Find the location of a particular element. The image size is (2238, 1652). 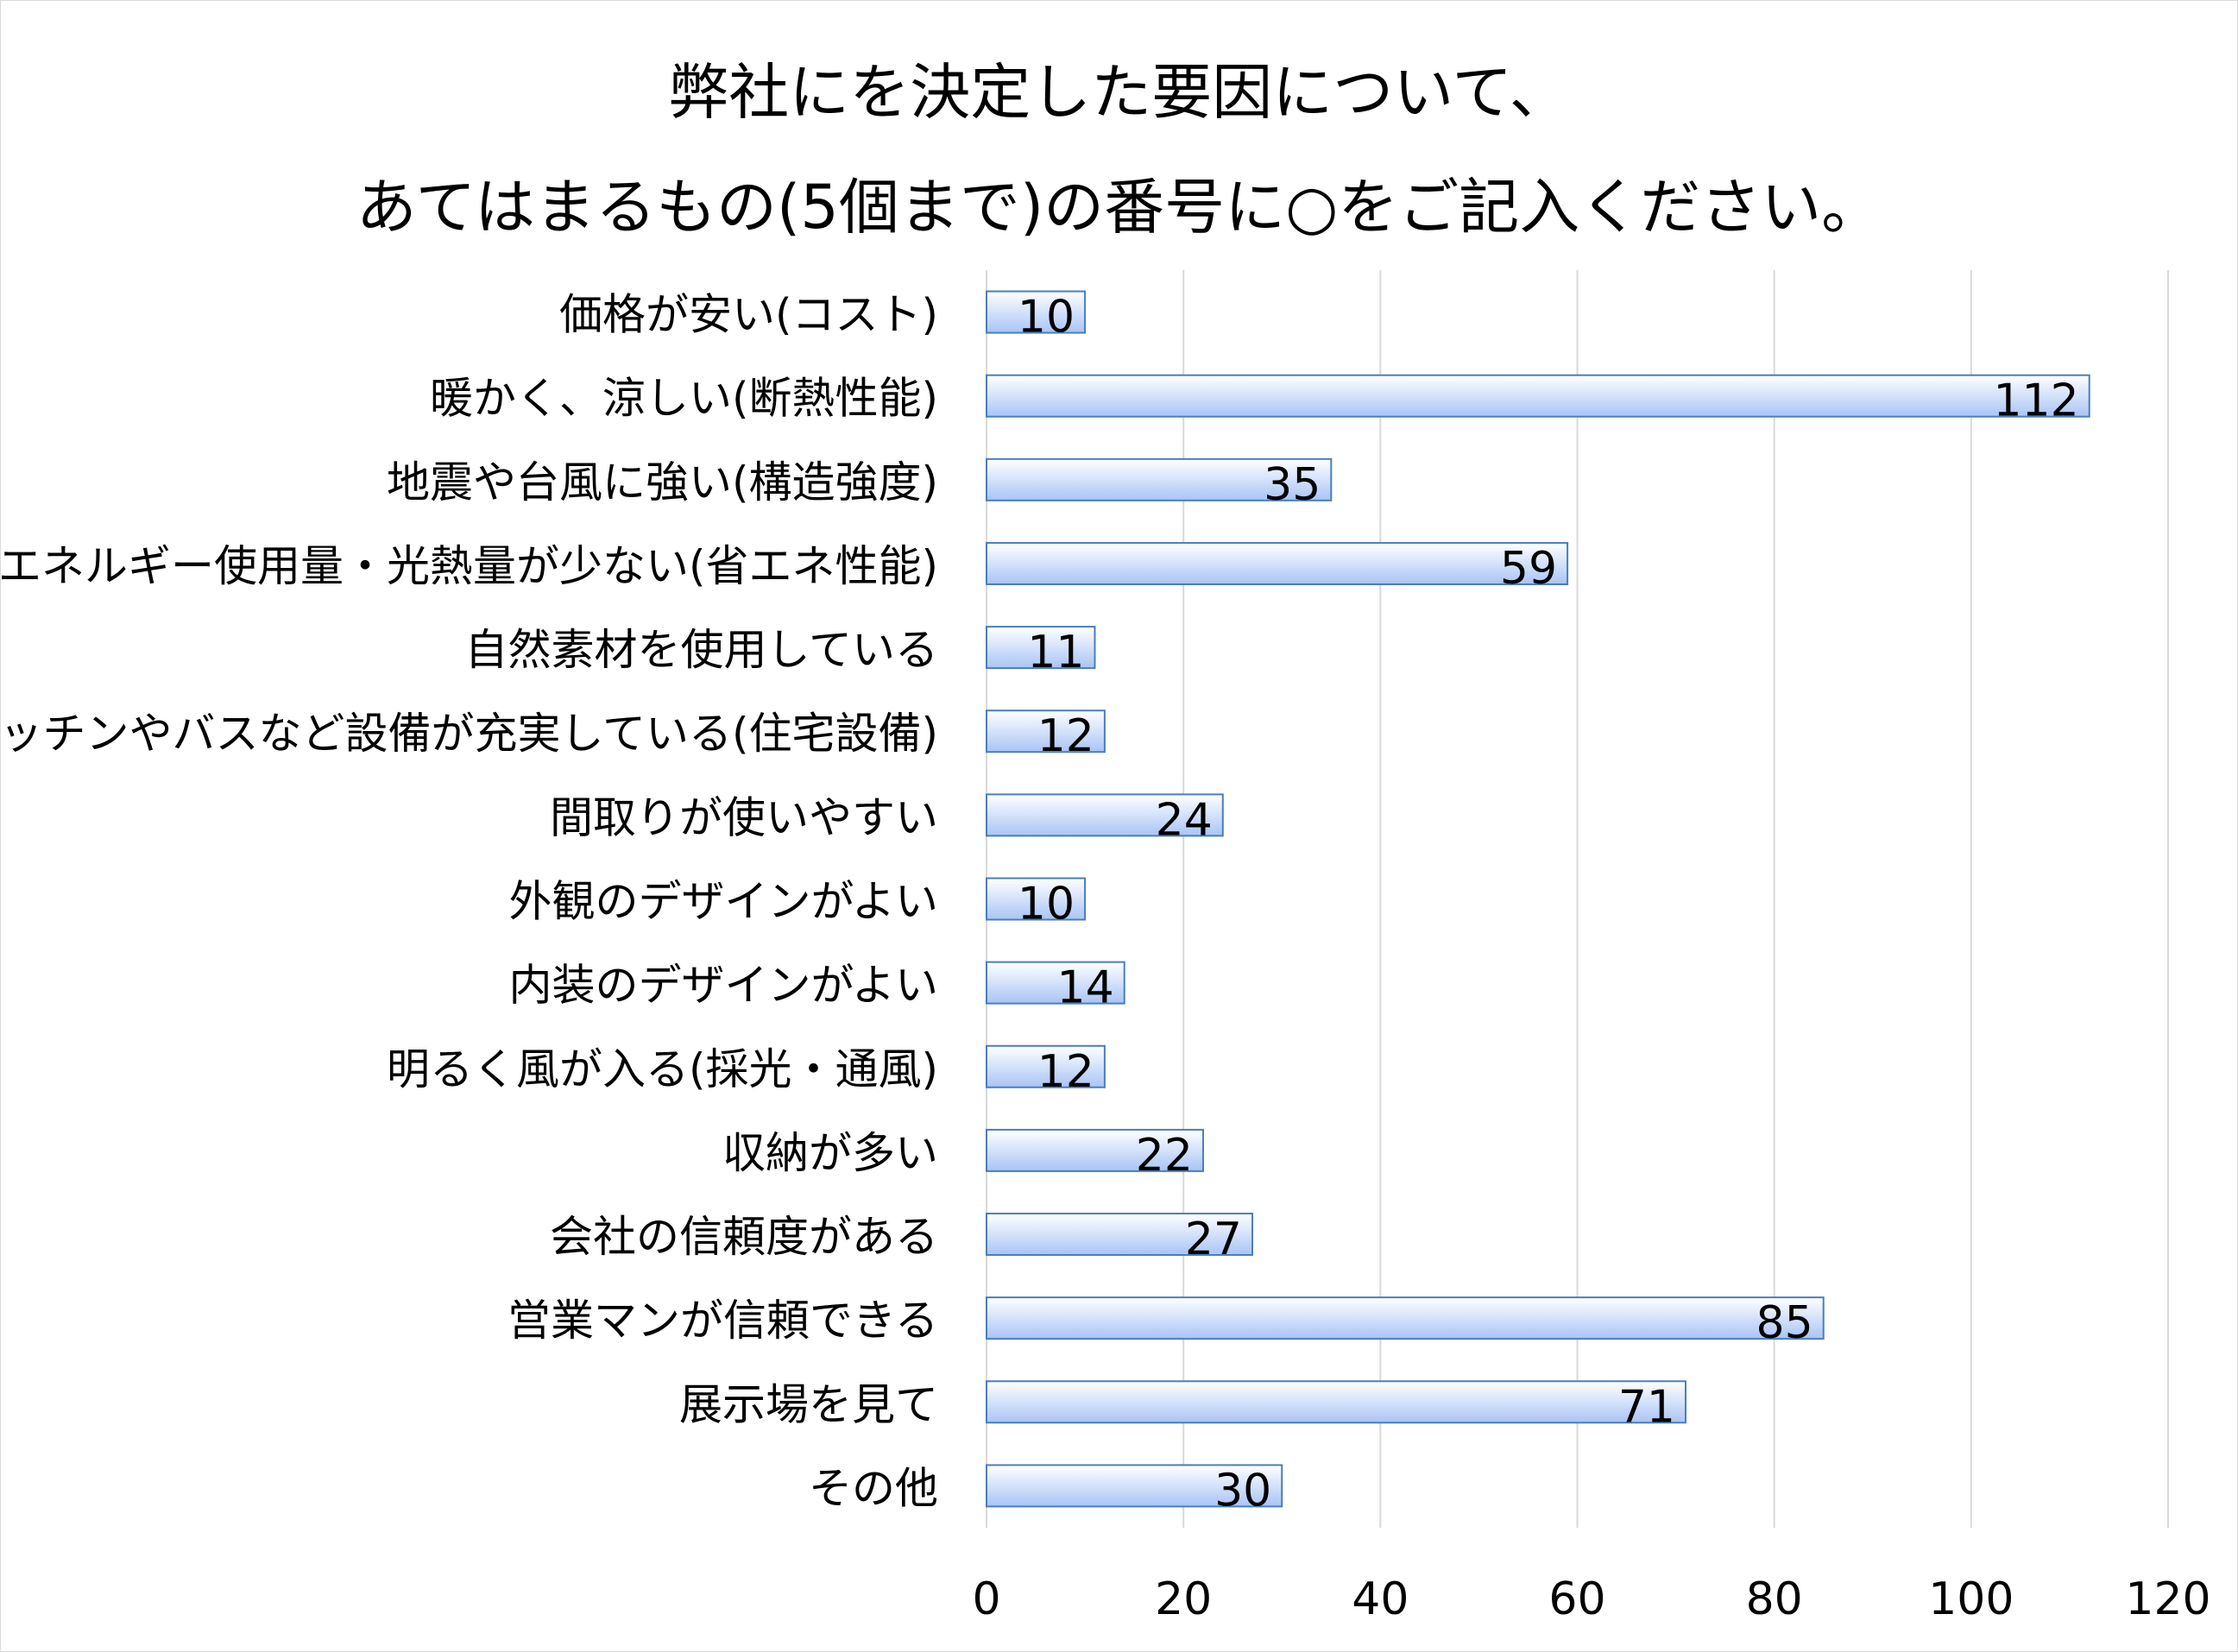

category-label: 会社の信頼度がある is located at coordinates (744, 1237).